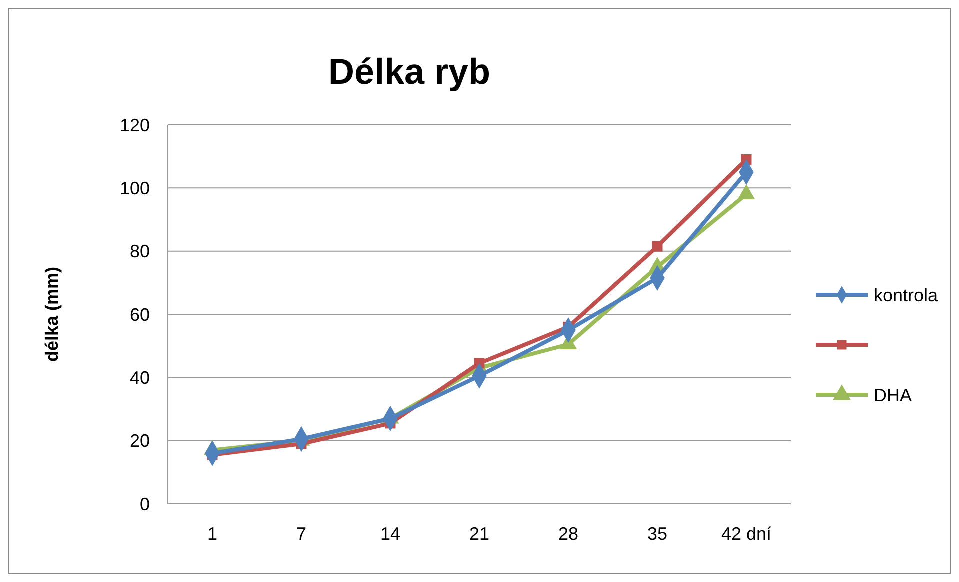 This screenshot has width=959, height=582. What do you see at coordinates (135, 188) in the screenshot?
I see `y-tick-label: 100` at bounding box center [135, 188].